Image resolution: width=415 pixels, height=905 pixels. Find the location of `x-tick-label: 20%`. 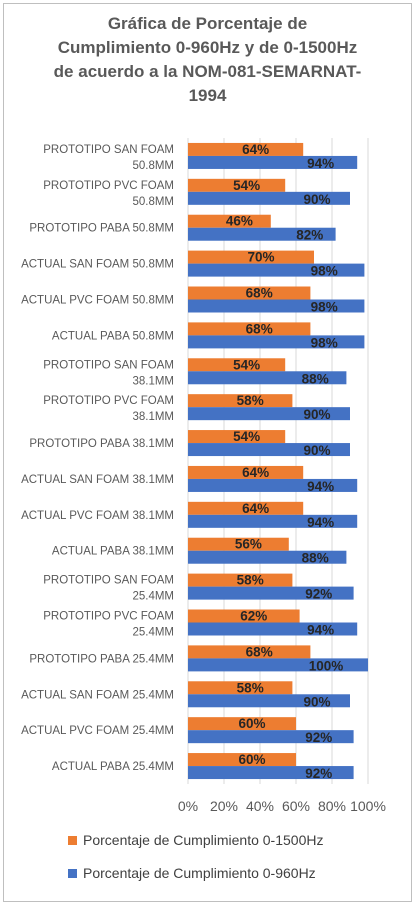

x-tick-label: 20% is located at coordinates (224, 806).